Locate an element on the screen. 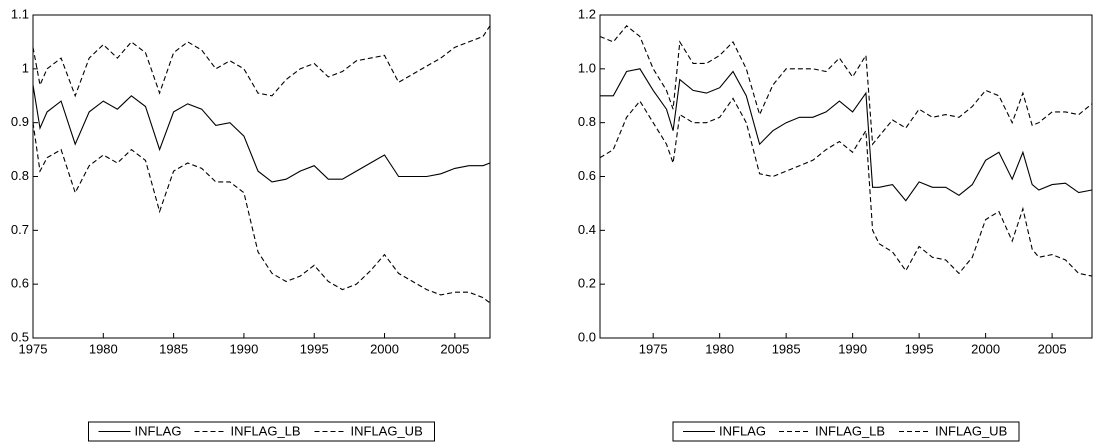  y-tick-label: 0.2 is located at coordinates (587, 283).